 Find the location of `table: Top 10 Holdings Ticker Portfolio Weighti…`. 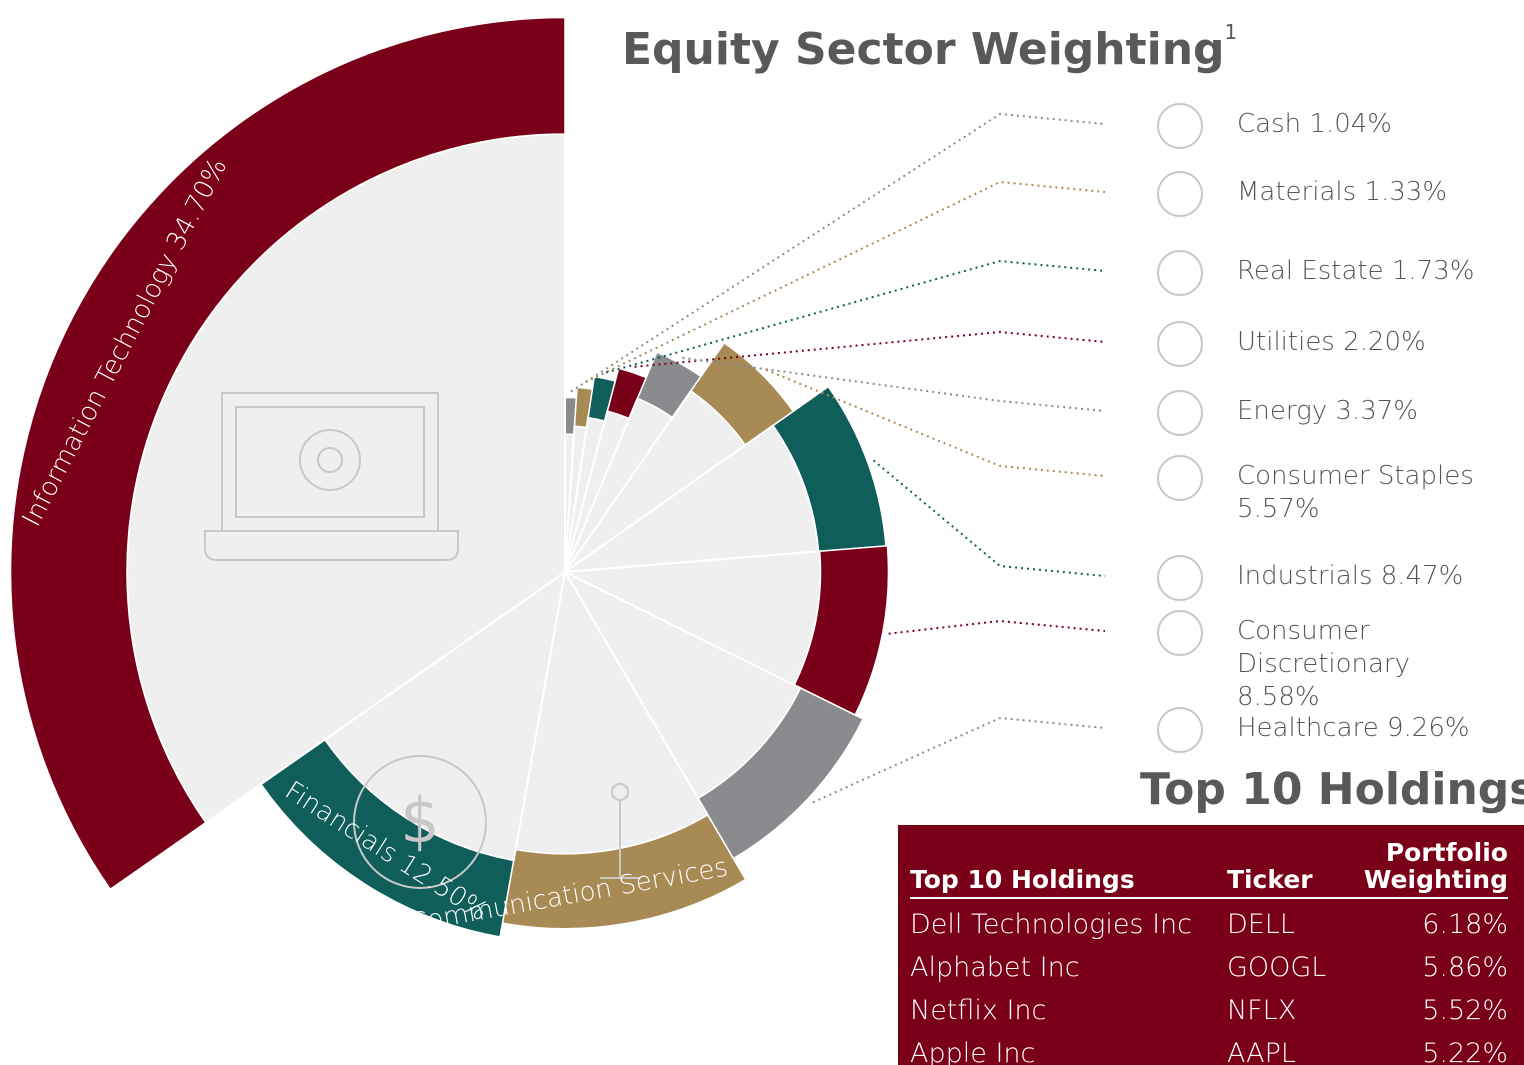

table: Top 10 Holdings Ticker Portfolio Weighti… is located at coordinates (1209, 952).